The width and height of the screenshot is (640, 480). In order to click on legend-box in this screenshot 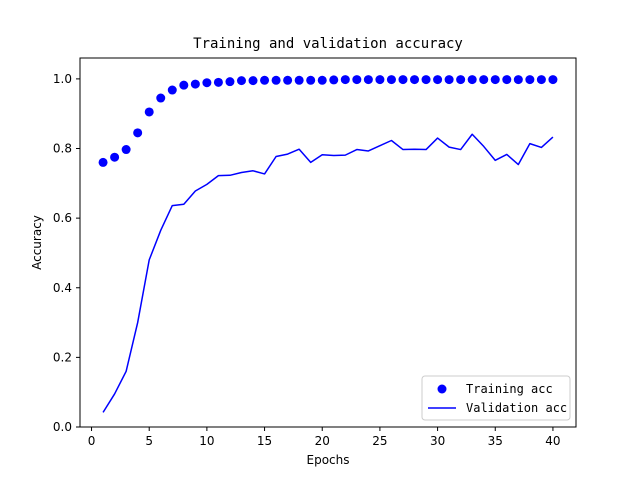, I will do `click(496, 398)`.